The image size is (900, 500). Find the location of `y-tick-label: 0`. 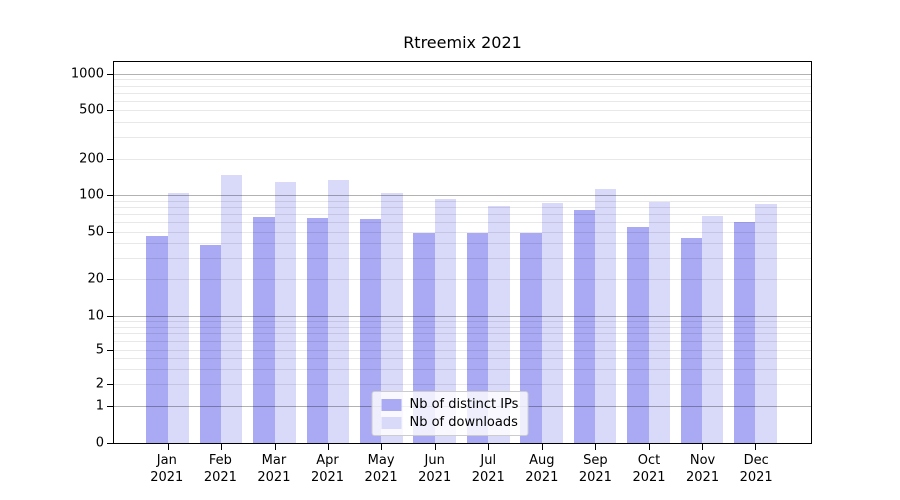

y-tick-label: 0 is located at coordinates (99, 443).